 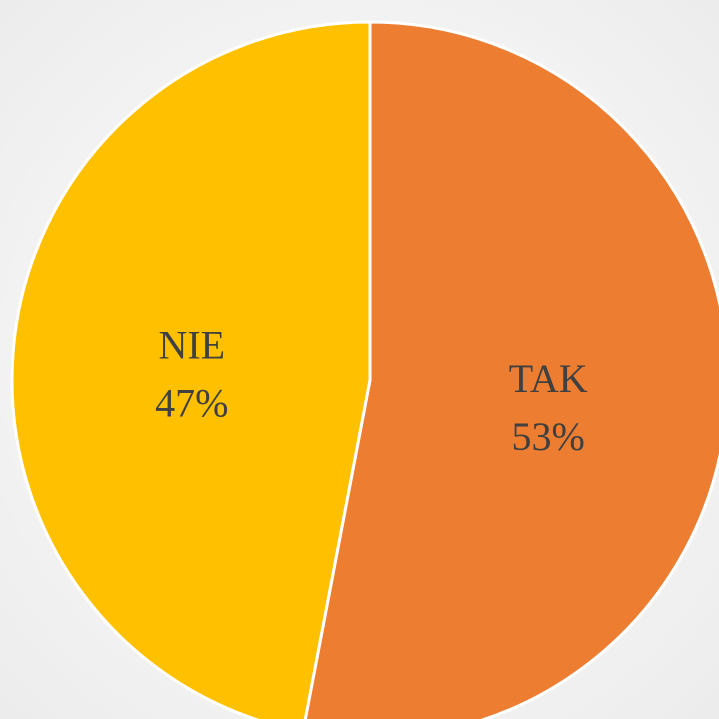 I want to click on slice-value-label: 53%, so click(x=548, y=436).